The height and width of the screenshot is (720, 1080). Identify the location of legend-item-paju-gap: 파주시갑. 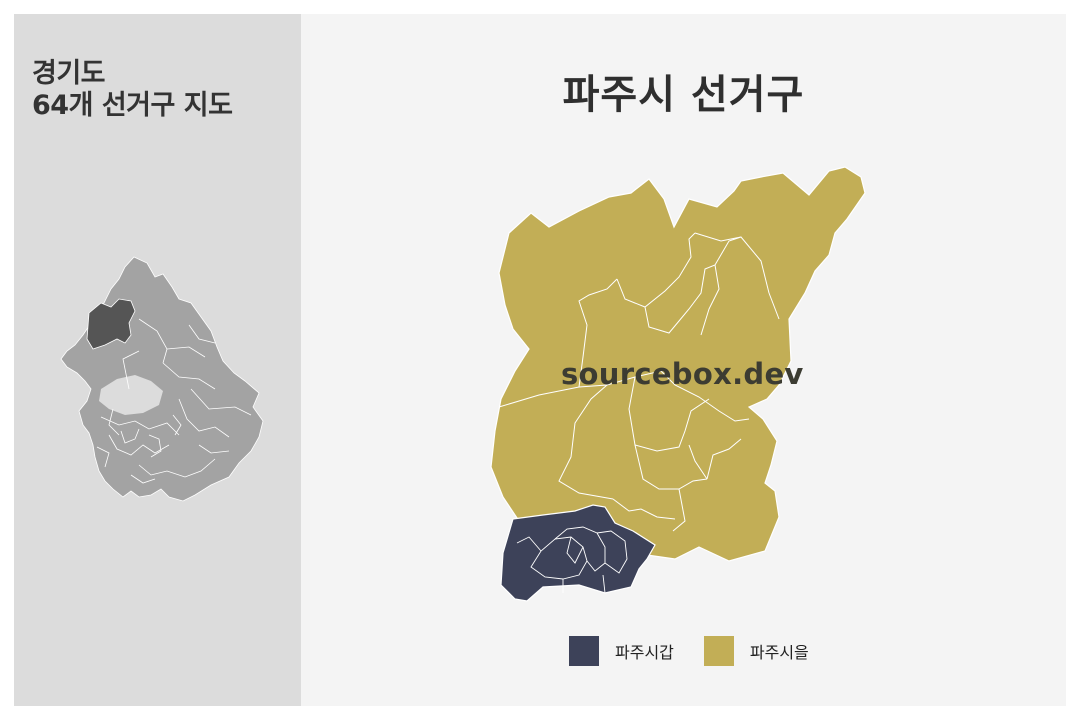
(621, 651).